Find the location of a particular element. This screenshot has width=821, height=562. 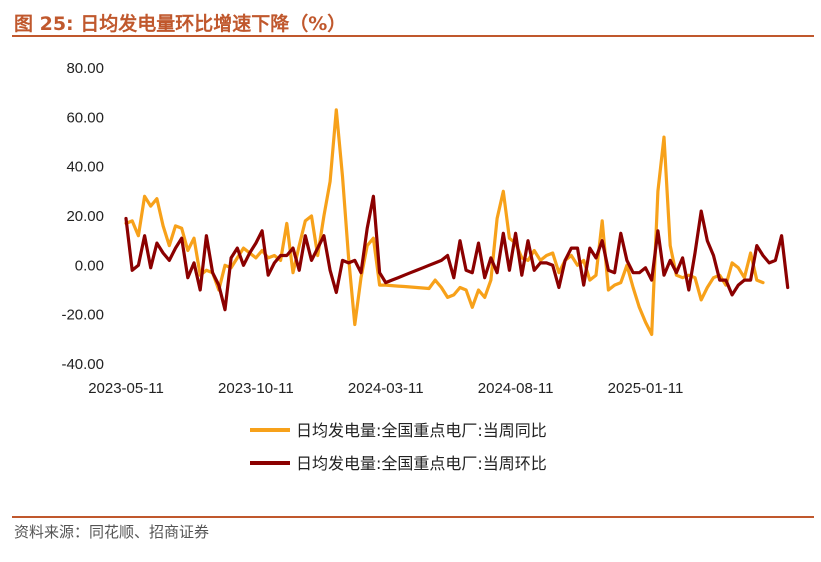

y-tick-label: 40.00 is located at coordinates (85, 167).